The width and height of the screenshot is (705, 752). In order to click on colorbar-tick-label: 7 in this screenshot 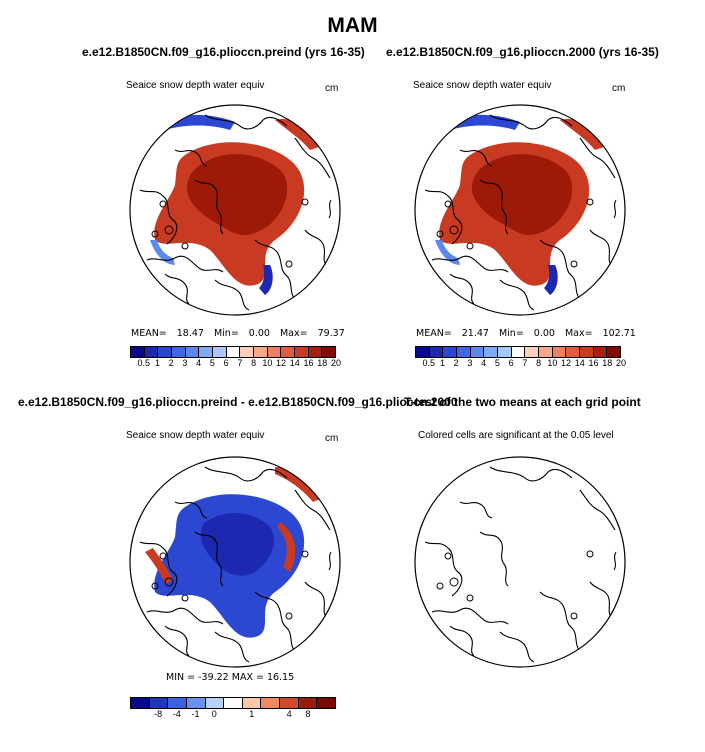, I will do `click(525, 363)`.